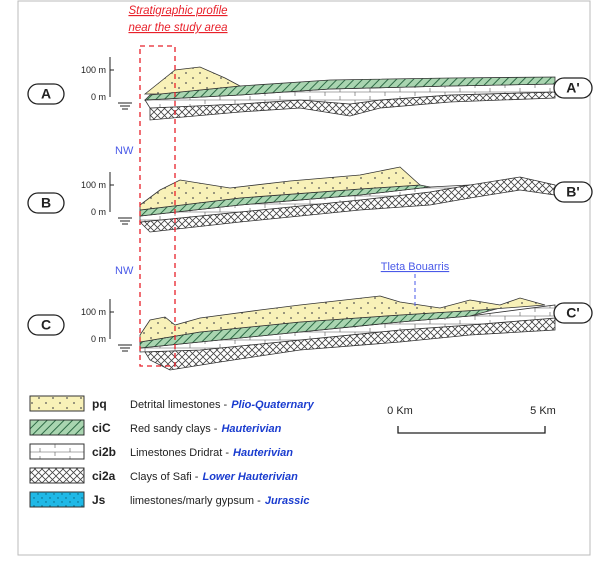 This screenshot has width=605, height=561. What do you see at coordinates (179, 405) in the screenshot?
I see `legend-description: Detrital limestones -` at bounding box center [179, 405].